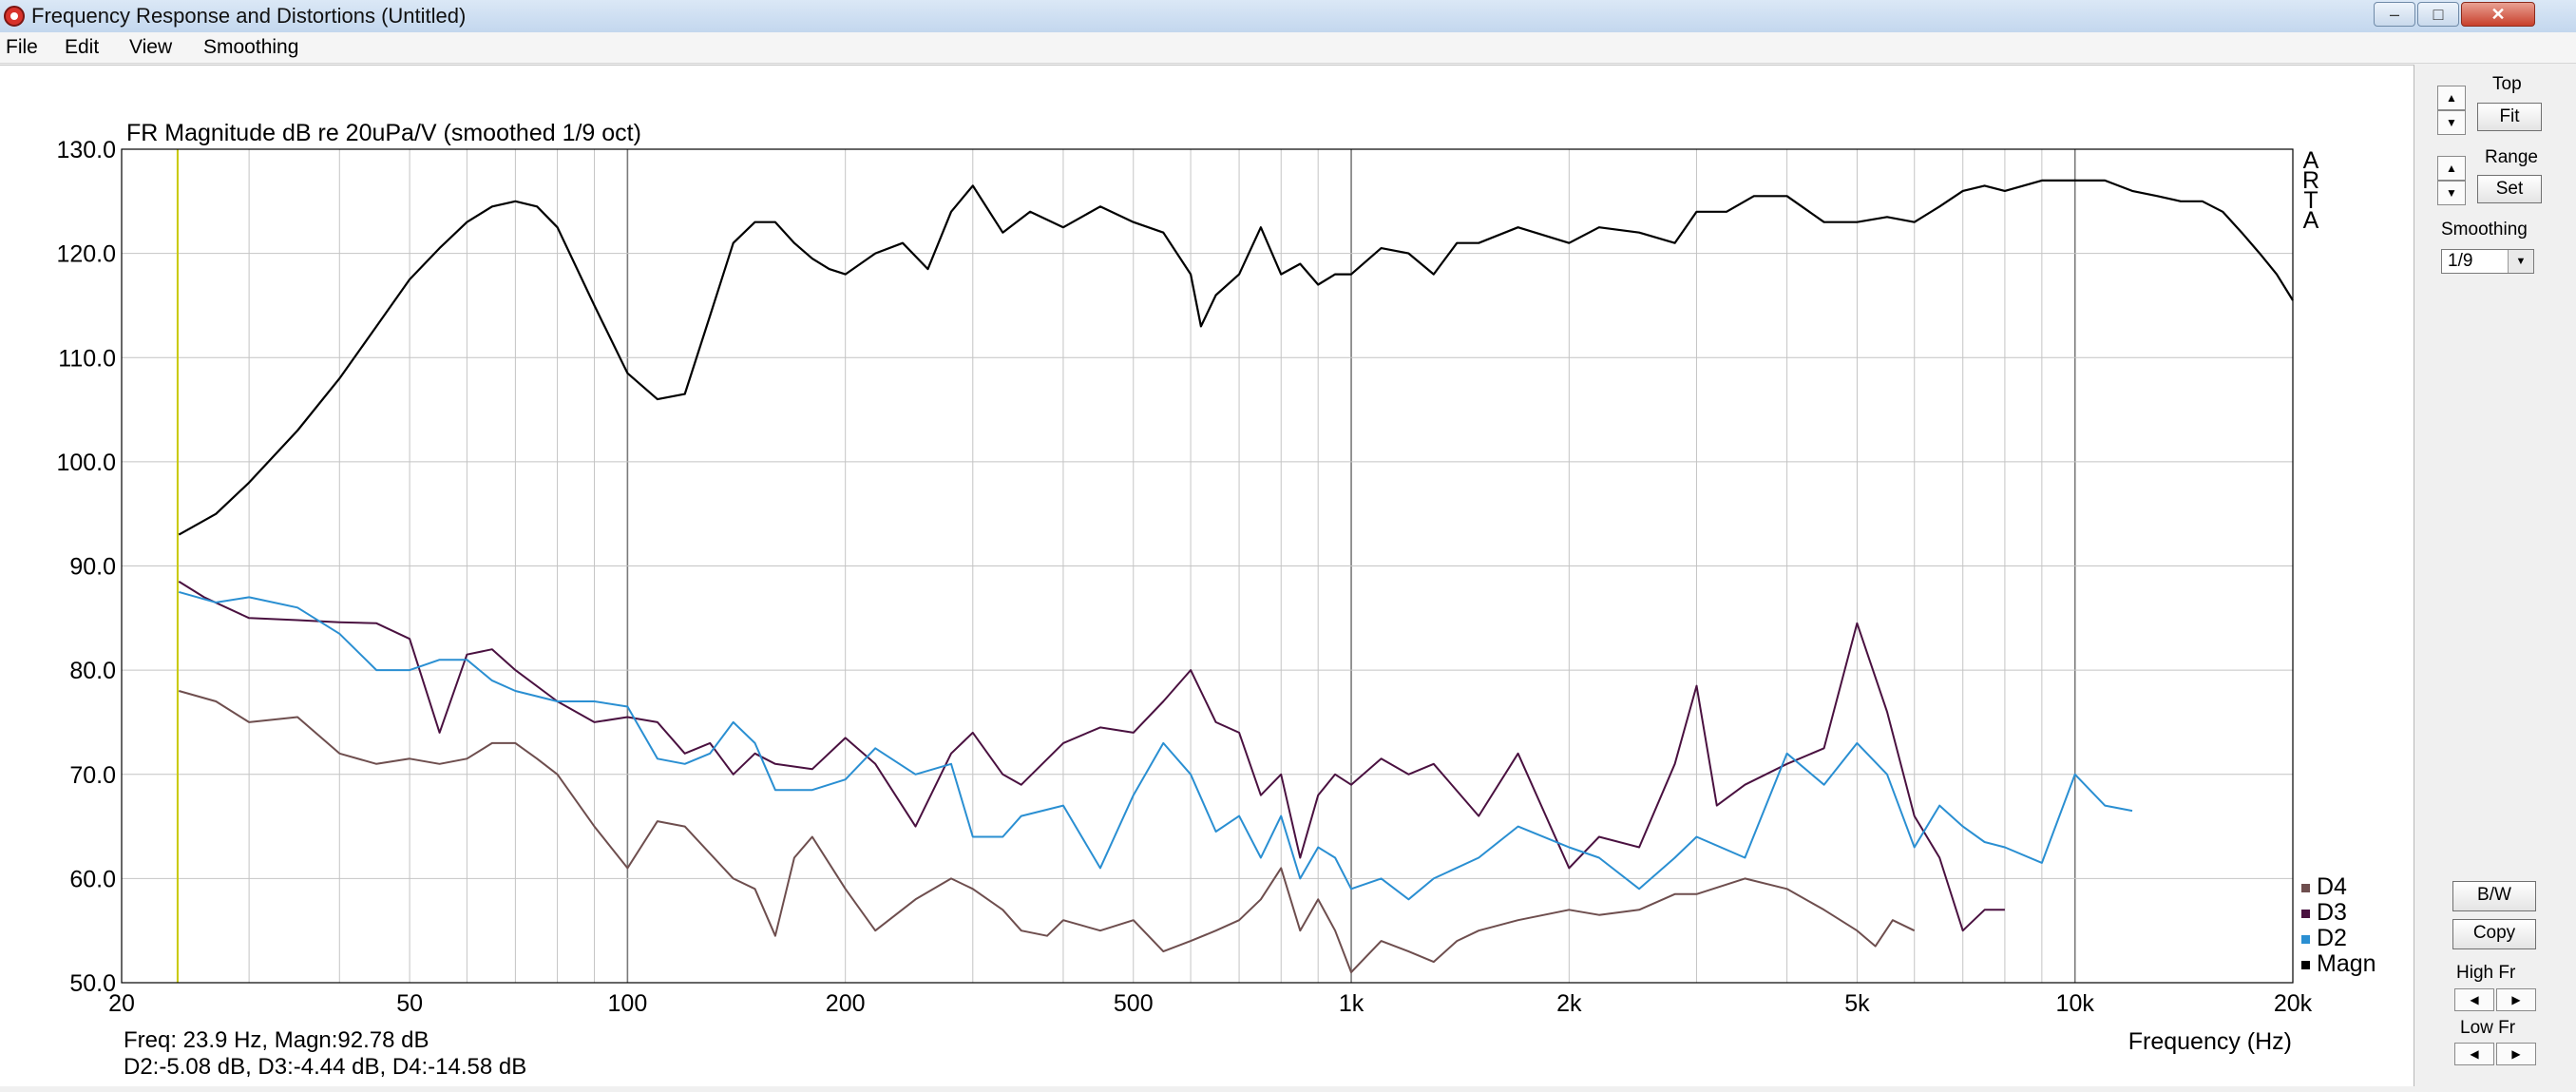  Describe the element at coordinates (2394, 14) in the screenshot. I see `minimize-button: –` at that location.